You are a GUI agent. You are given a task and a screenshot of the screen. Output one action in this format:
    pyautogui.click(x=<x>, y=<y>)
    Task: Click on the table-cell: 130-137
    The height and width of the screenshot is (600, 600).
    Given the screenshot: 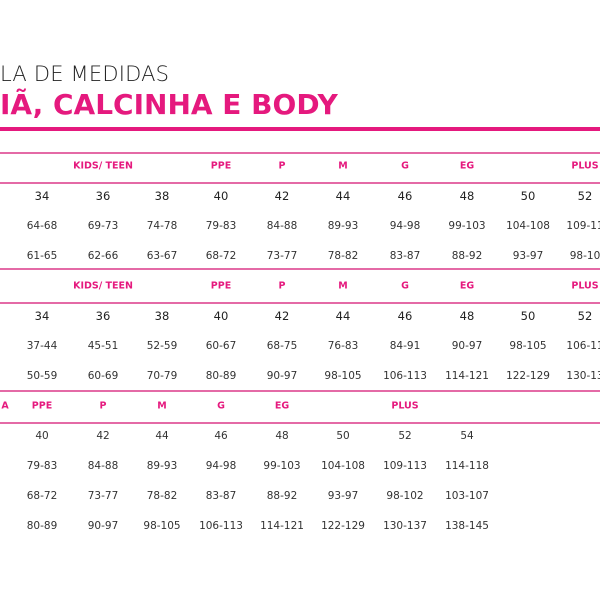 What is the action you would take?
    pyautogui.click(x=405, y=526)
    